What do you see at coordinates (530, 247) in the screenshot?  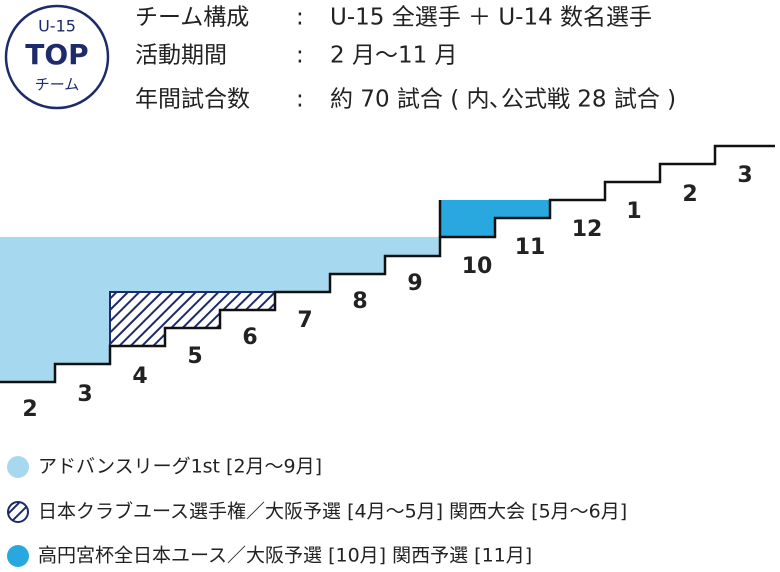 I see `month-label: 11` at bounding box center [530, 247].